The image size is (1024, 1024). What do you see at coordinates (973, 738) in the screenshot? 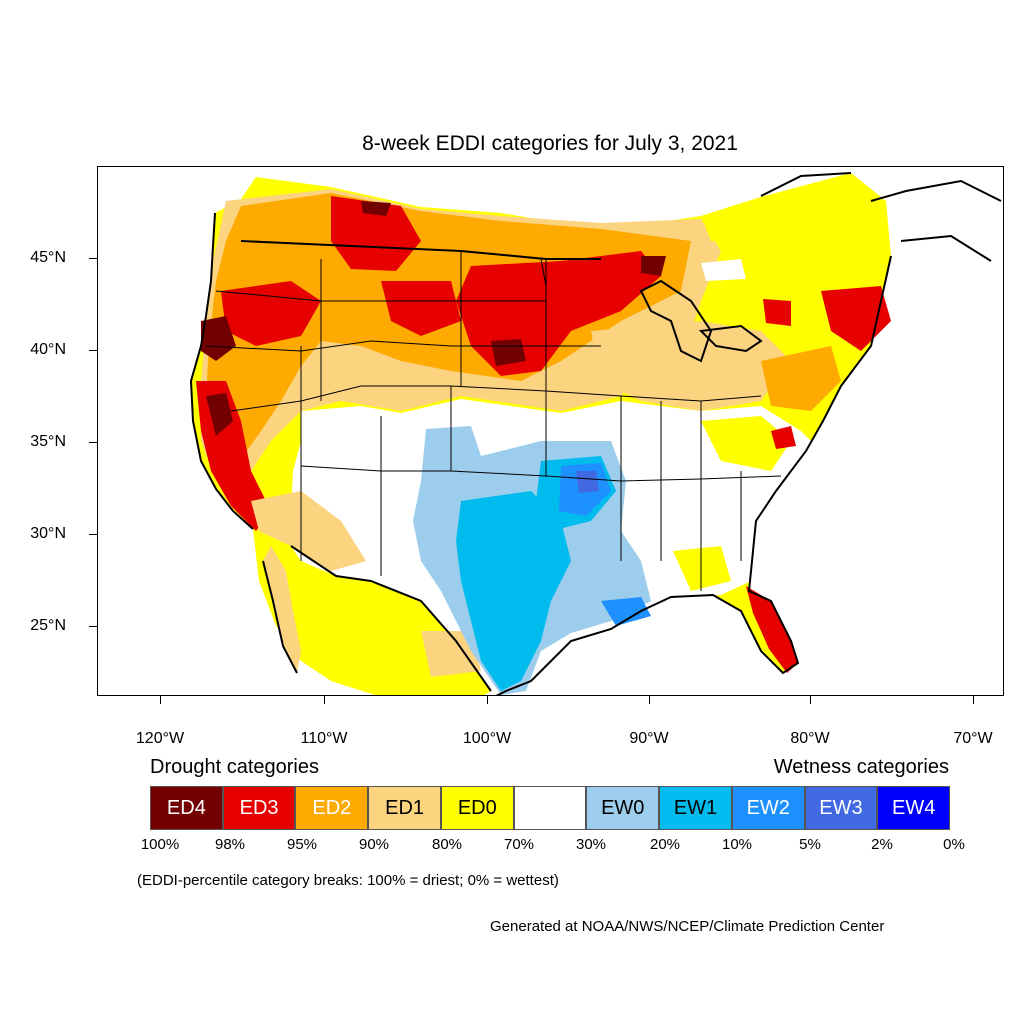
I see `lon-label: 70°W` at bounding box center [973, 738].